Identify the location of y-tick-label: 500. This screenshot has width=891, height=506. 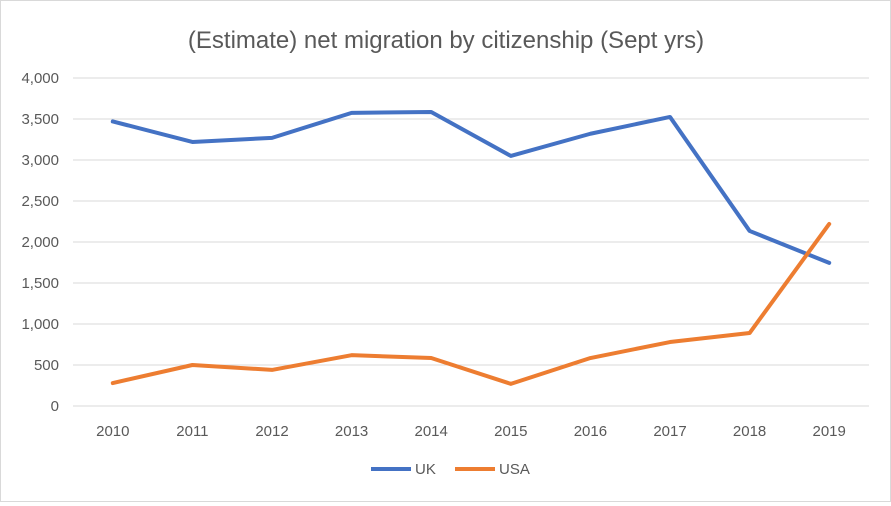
(46, 365).